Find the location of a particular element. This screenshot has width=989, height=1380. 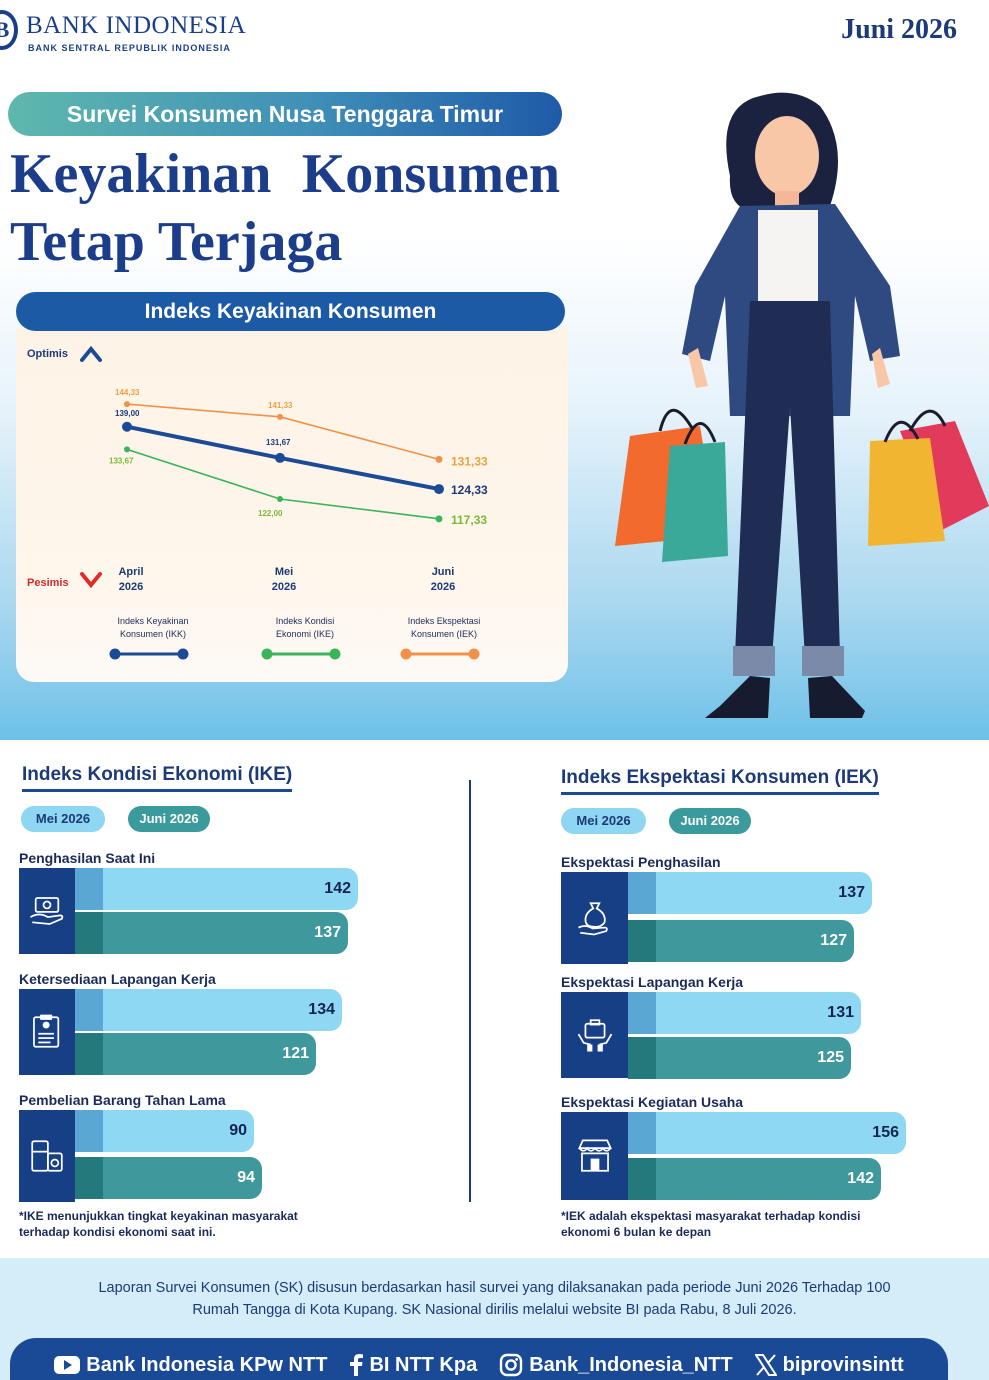

x-tick-month-0: April is located at coordinates (130, 572).